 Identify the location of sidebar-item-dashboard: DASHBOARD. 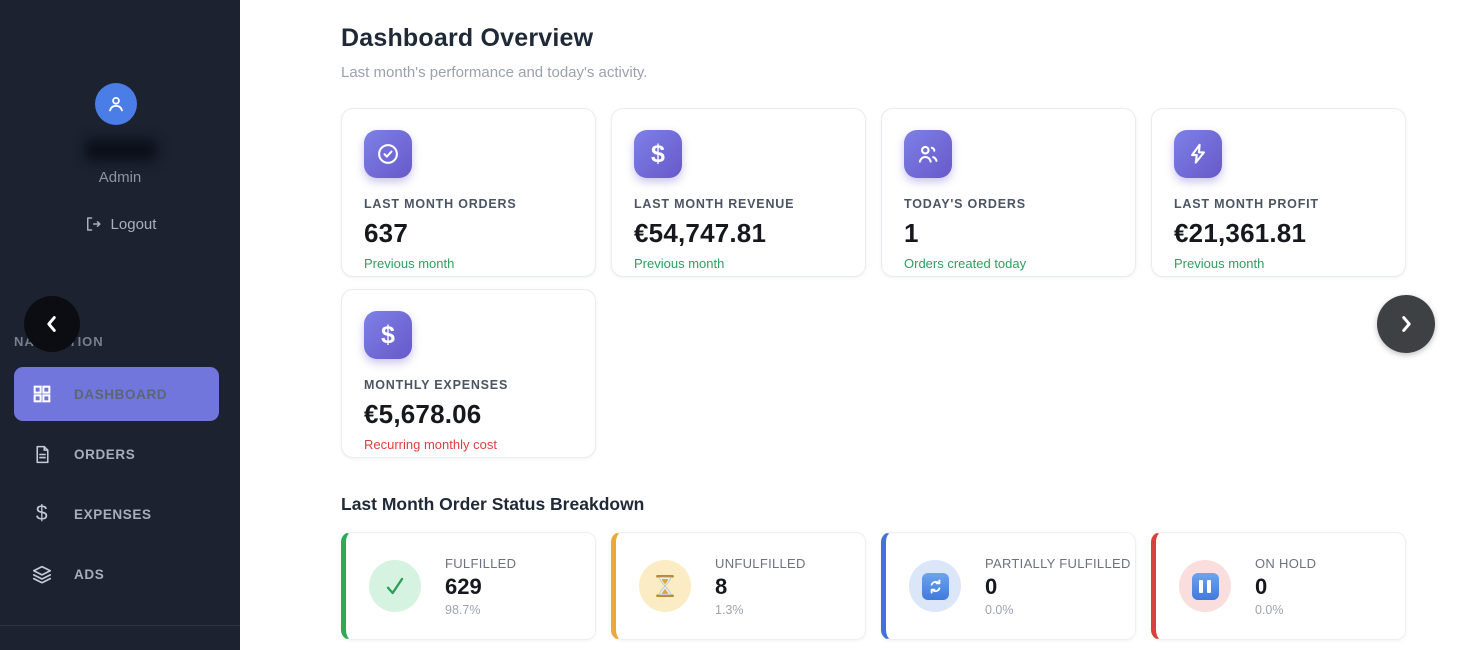
(116, 394).